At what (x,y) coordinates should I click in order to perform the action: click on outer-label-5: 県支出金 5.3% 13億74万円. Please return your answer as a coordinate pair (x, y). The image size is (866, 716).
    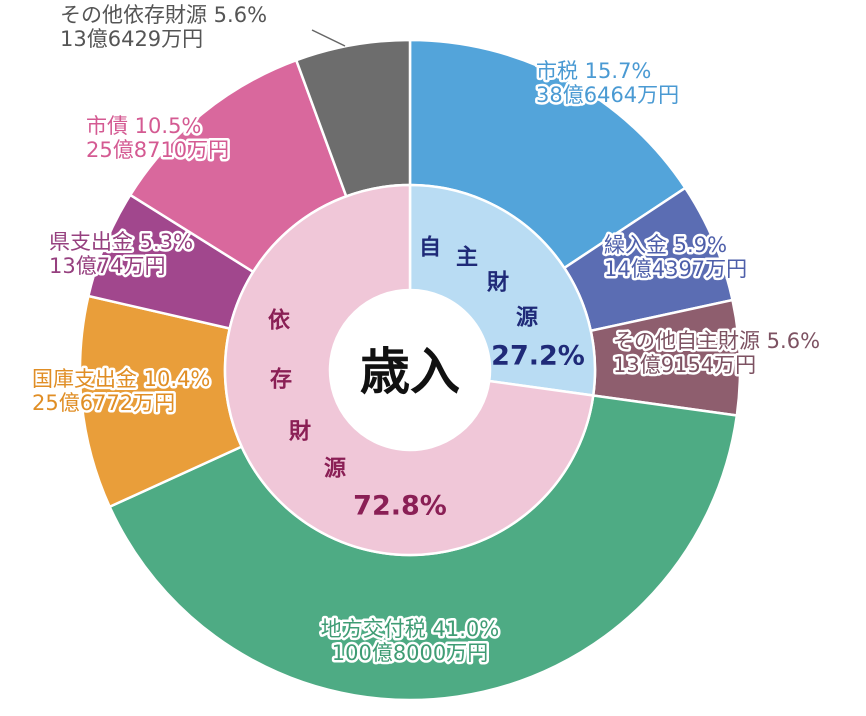
    Looking at the image, I should click on (121, 254).